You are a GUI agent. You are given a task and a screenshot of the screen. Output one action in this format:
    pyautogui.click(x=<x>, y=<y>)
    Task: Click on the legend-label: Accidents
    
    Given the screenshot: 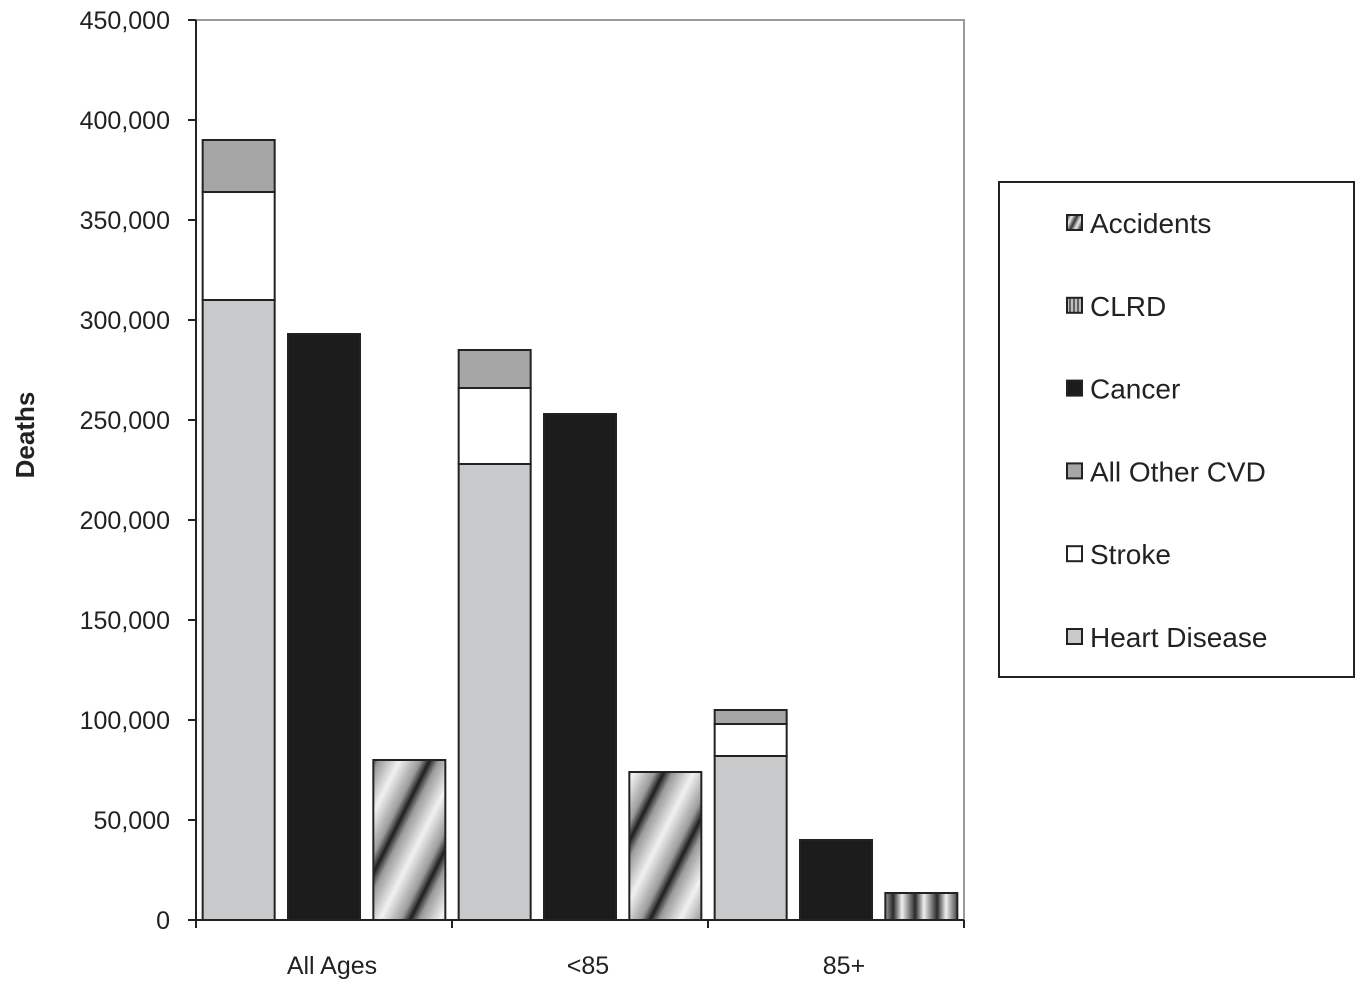 What is the action you would take?
    pyautogui.click(x=1150, y=223)
    